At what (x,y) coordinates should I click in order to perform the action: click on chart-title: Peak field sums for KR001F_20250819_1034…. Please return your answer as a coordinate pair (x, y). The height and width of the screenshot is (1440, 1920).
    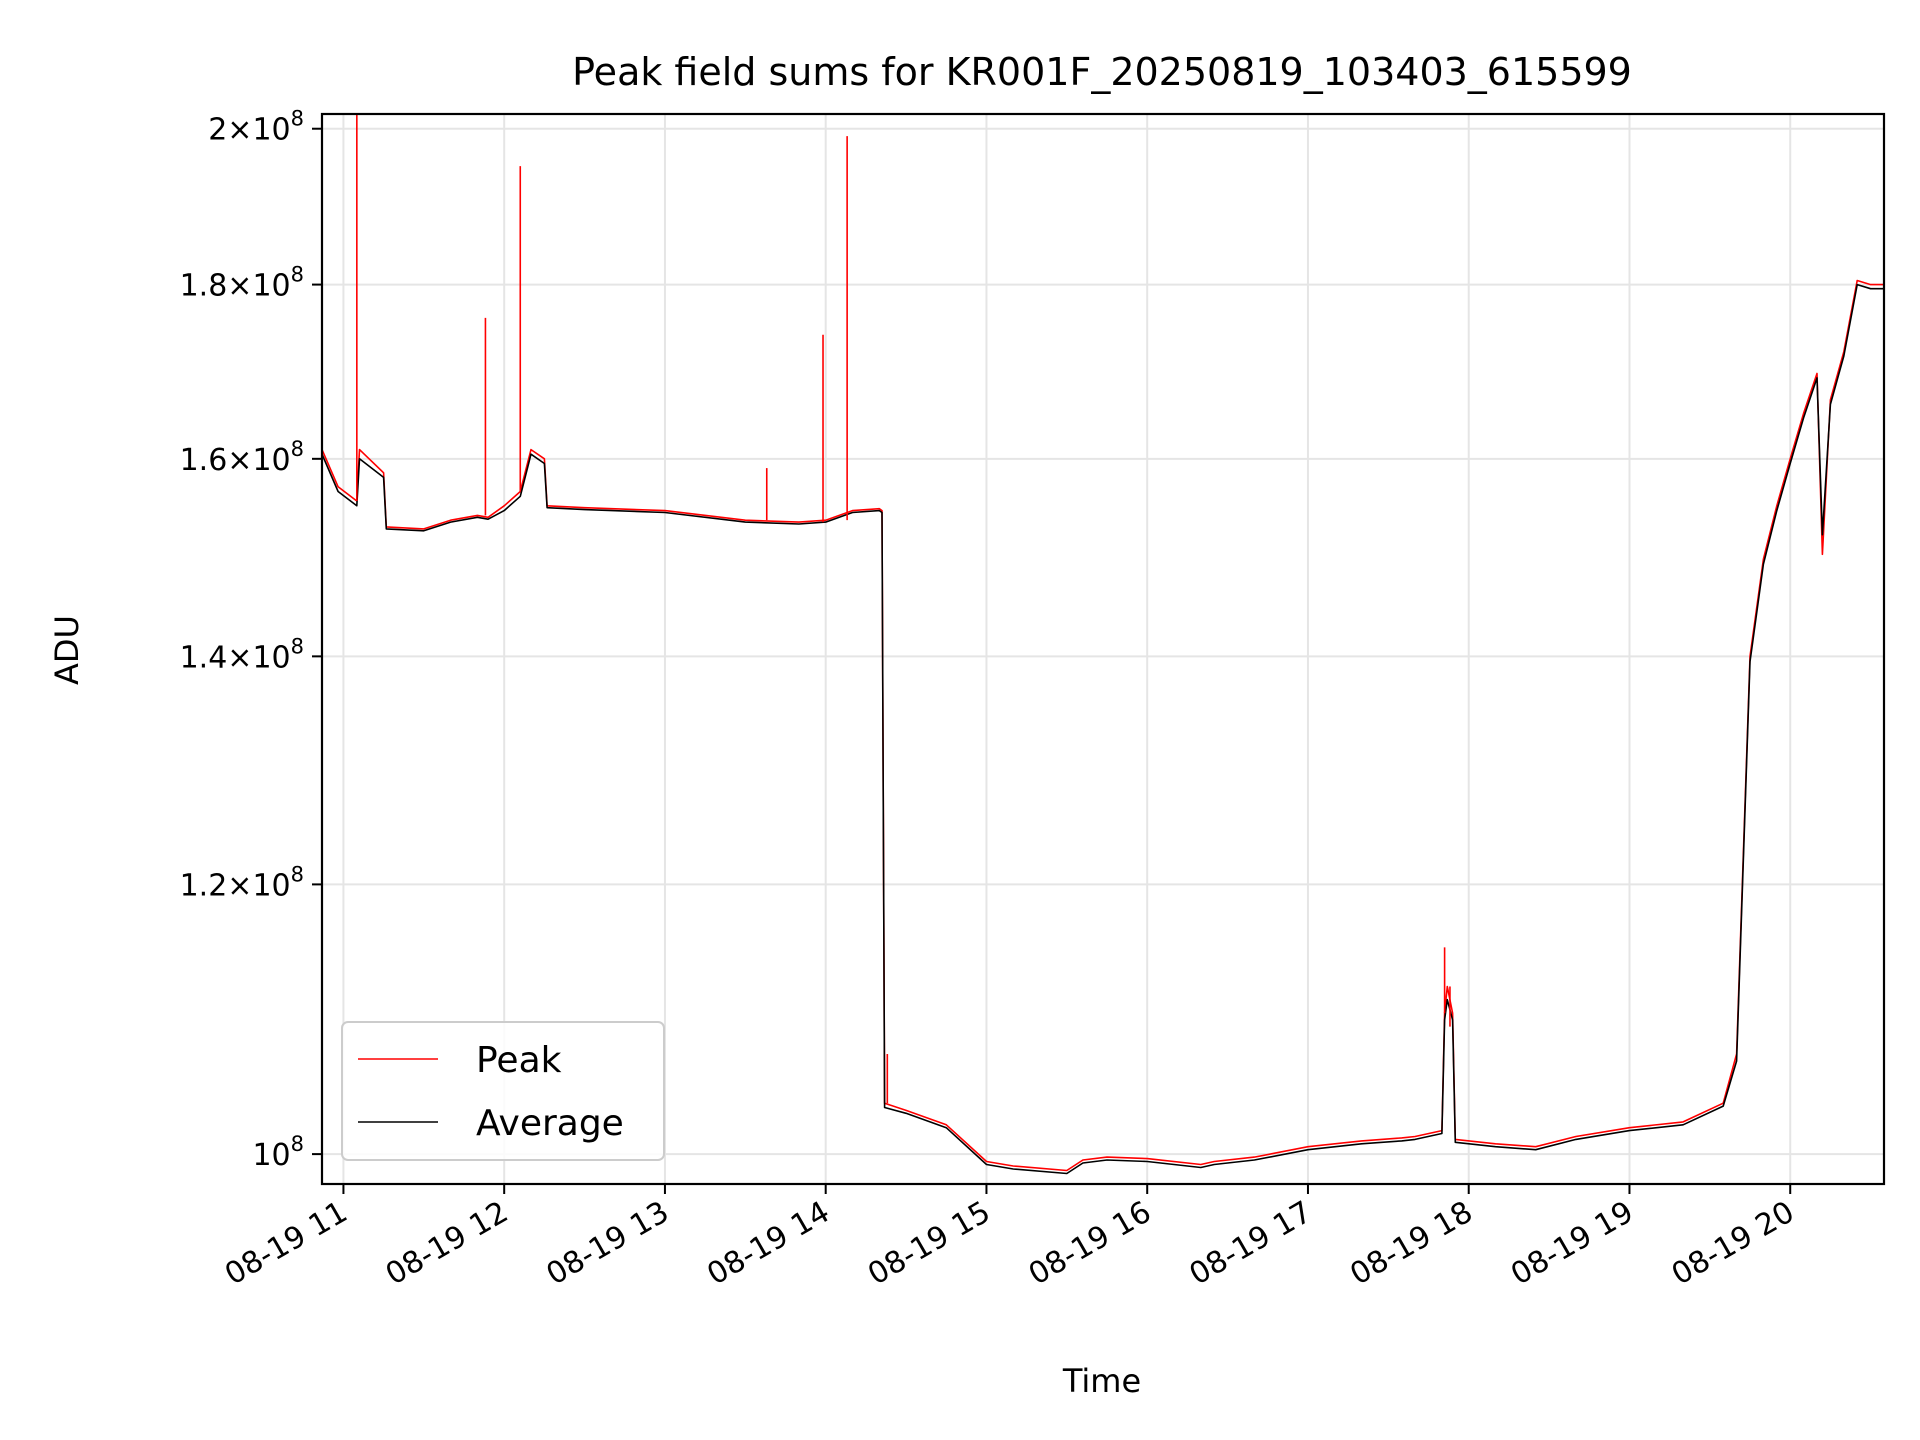
    Looking at the image, I should click on (1102, 72).